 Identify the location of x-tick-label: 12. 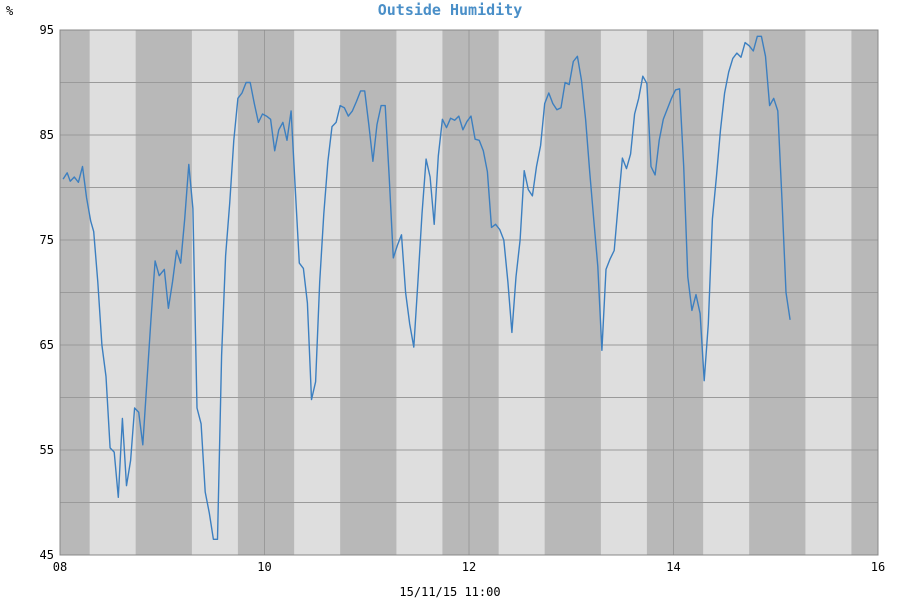
(469, 567).